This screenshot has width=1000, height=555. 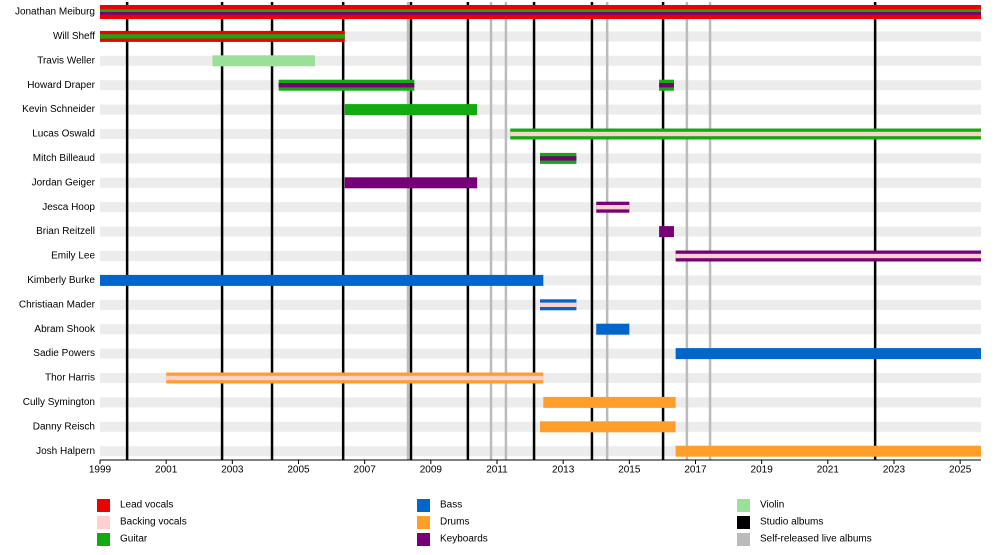 What do you see at coordinates (59, 402) in the screenshot?
I see `member-name: Cully Symington` at bounding box center [59, 402].